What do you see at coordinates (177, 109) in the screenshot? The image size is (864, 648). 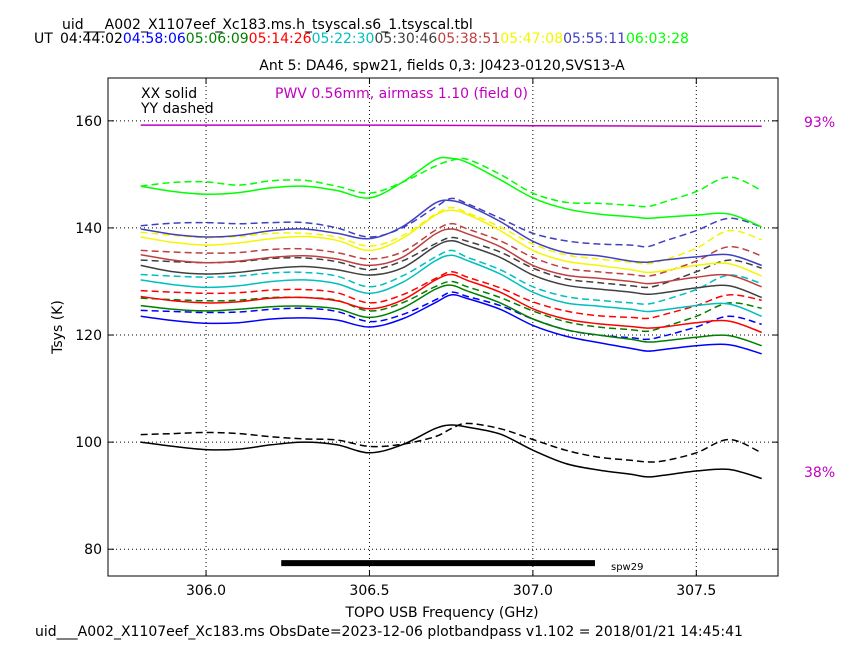 I see `legend-yy: YY dashed` at bounding box center [177, 109].